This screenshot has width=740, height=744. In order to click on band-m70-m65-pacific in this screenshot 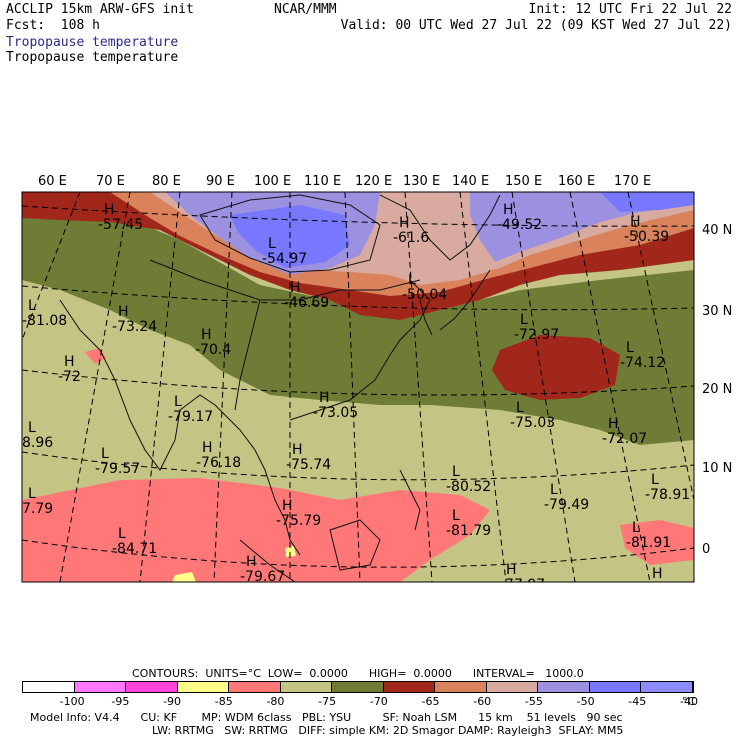, I will do `click(556, 367)`.